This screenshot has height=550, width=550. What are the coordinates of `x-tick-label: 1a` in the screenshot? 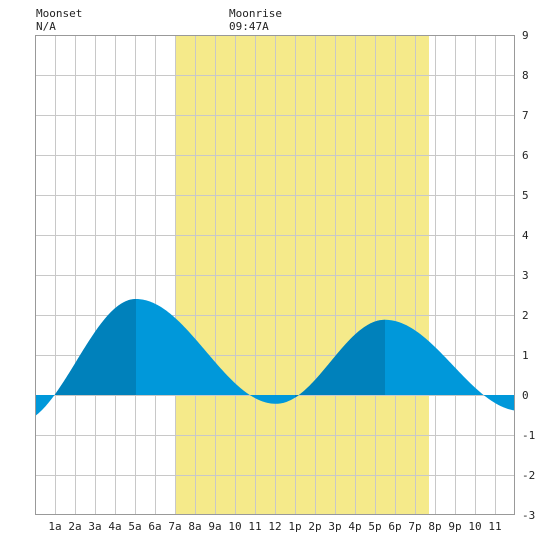 It's located at (54, 526).